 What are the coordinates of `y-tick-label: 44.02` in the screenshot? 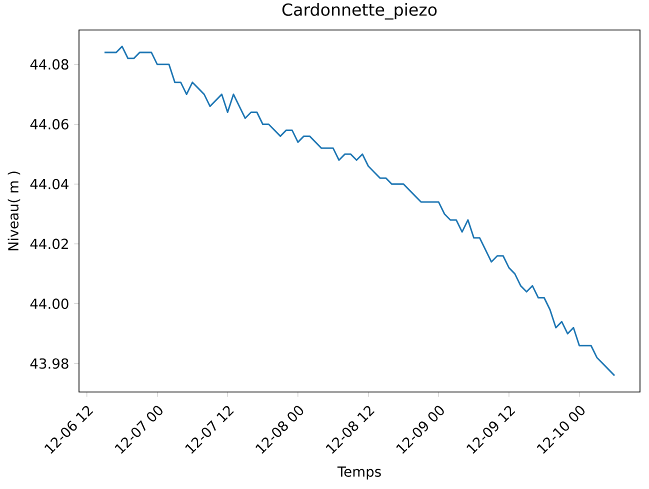 It's located at (49, 244).